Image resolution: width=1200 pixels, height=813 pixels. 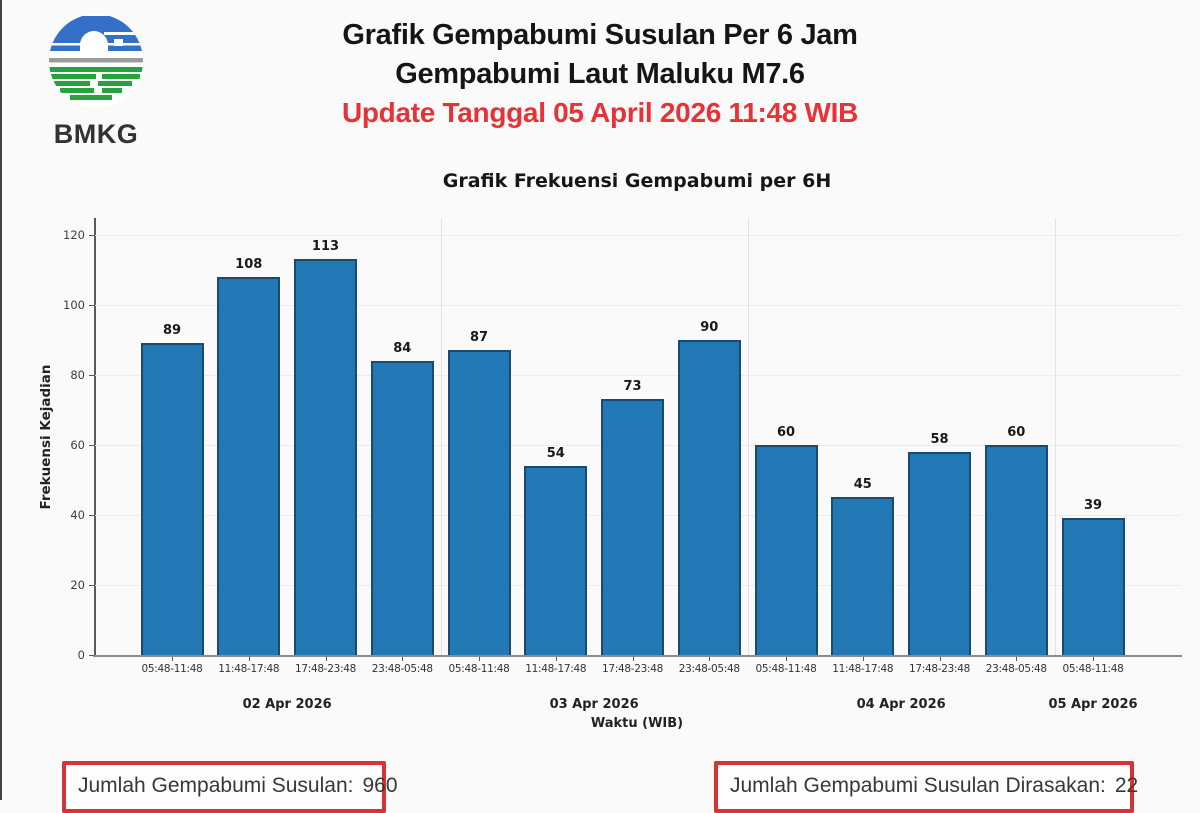 I want to click on x-axis-label: Waktu (WIB), so click(x=637, y=723).